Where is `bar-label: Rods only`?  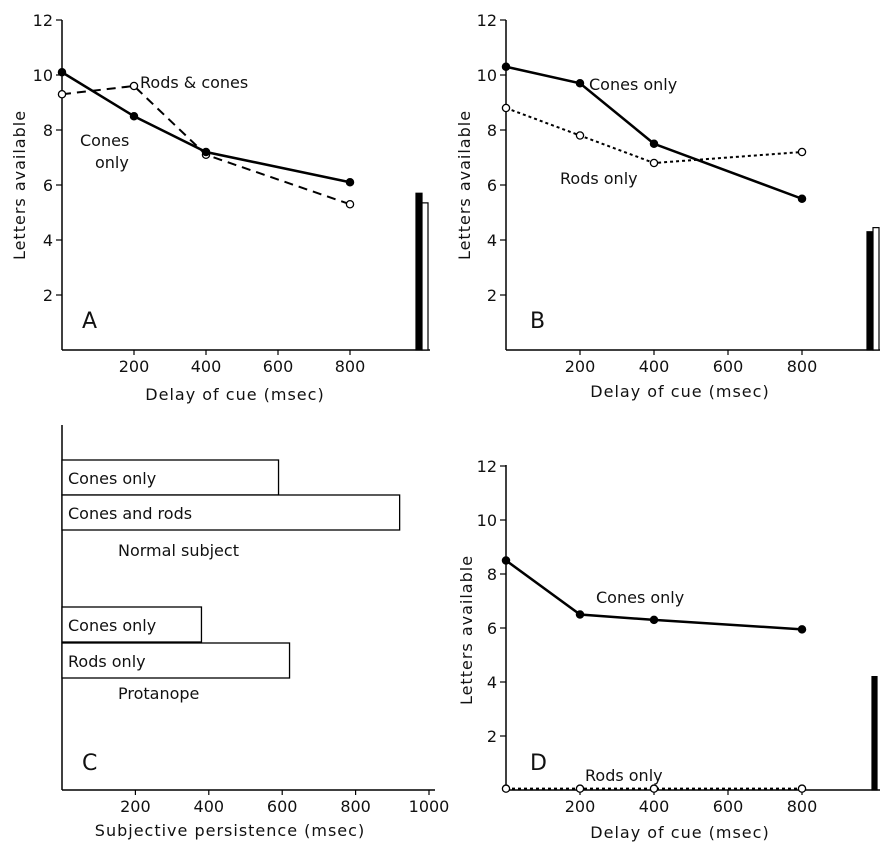
bar-label: Rods only is located at coordinates (107, 661).